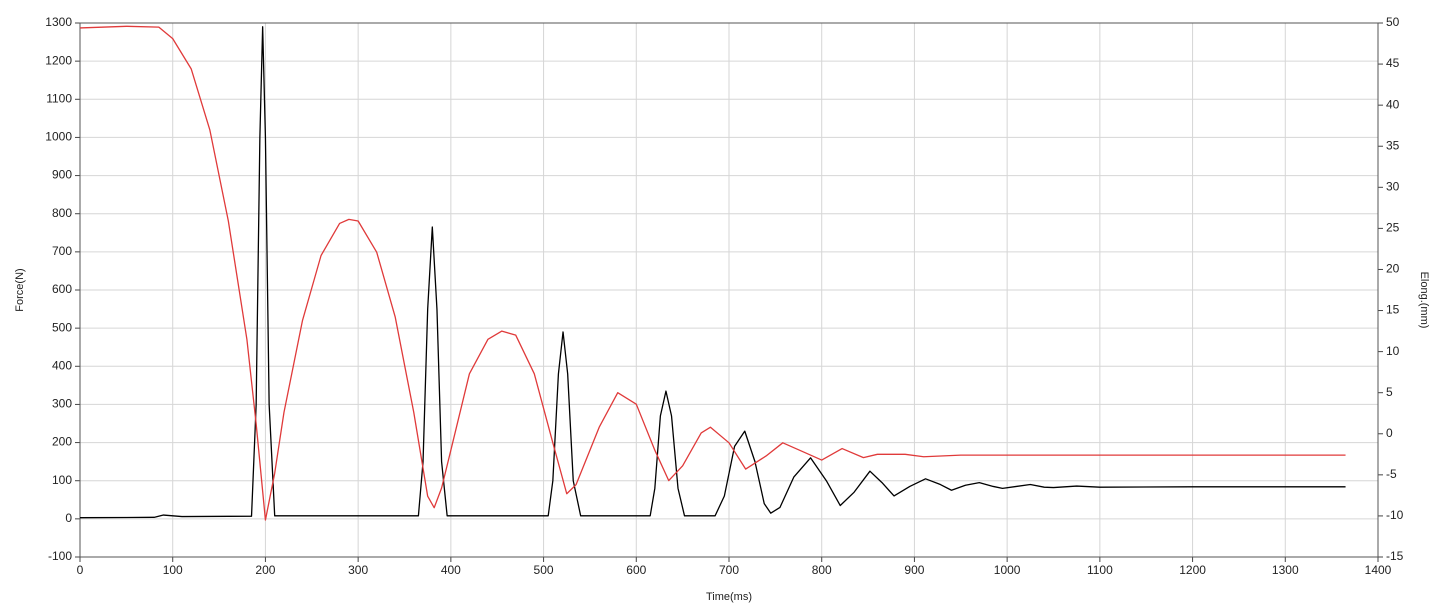 The width and height of the screenshot is (1445, 608). I want to click on y2-tick-label: -5, so click(1391, 474).